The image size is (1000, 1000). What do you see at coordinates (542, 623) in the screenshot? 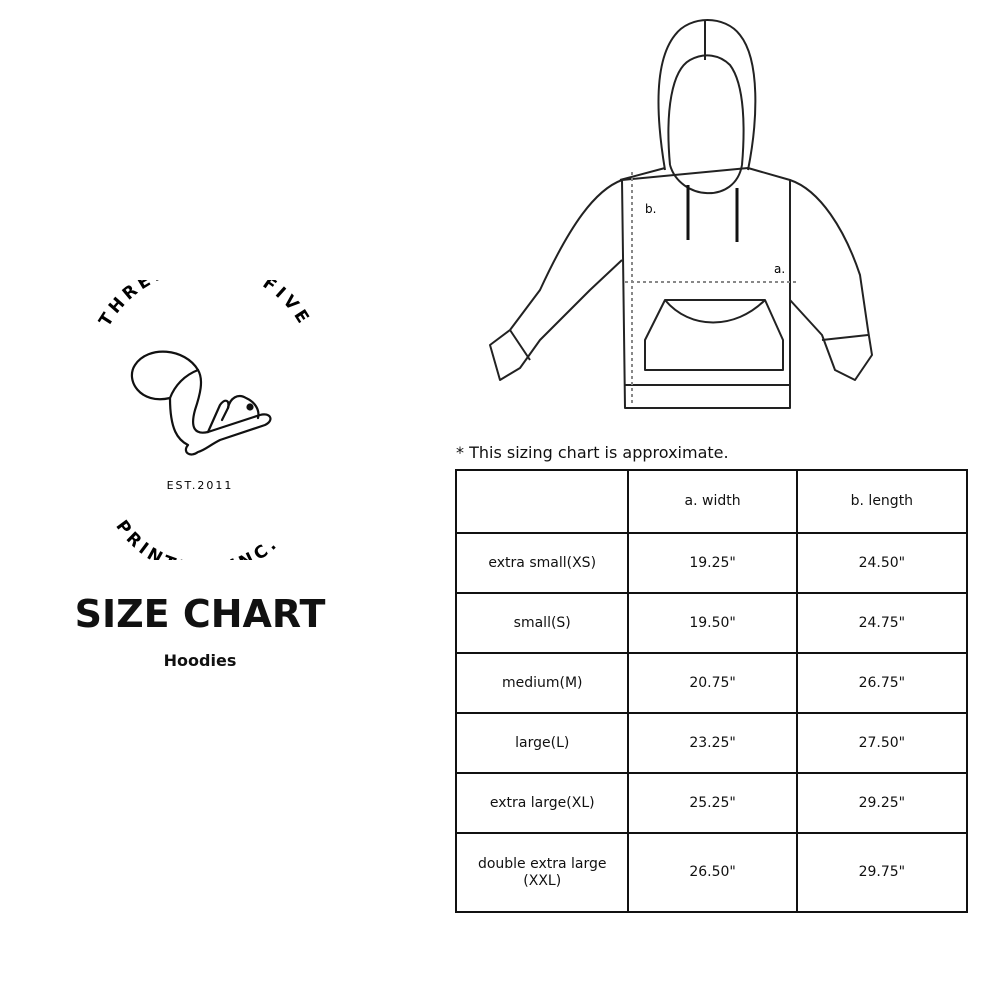
I see `size-cell: small(S)` at bounding box center [542, 623].